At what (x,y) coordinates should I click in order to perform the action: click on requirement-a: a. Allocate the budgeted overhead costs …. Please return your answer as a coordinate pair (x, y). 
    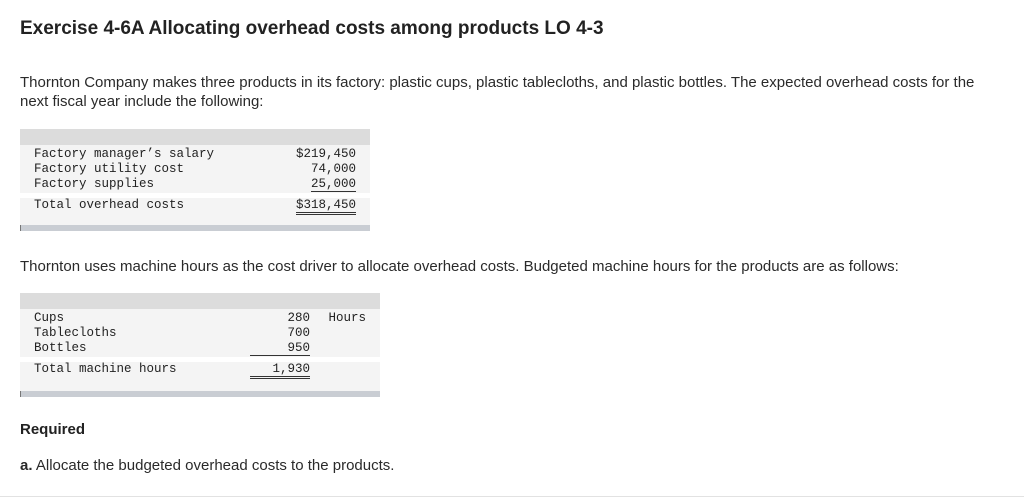
    Looking at the image, I should click on (510, 465).